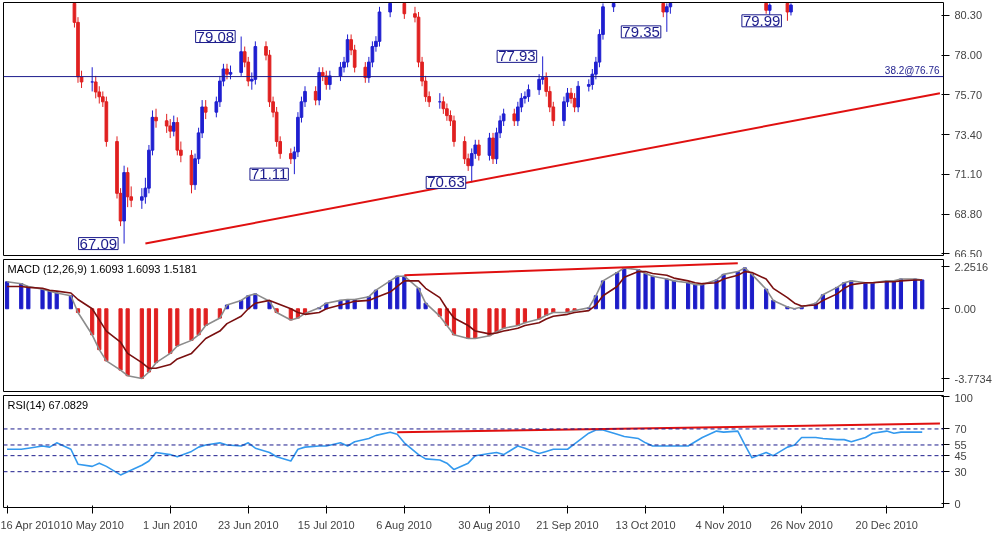 Image resolution: width=1001 pixels, height=538 pixels. What do you see at coordinates (886, 524) in the screenshot?
I see `x-tick-label: 20 Dec 2010` at bounding box center [886, 524].